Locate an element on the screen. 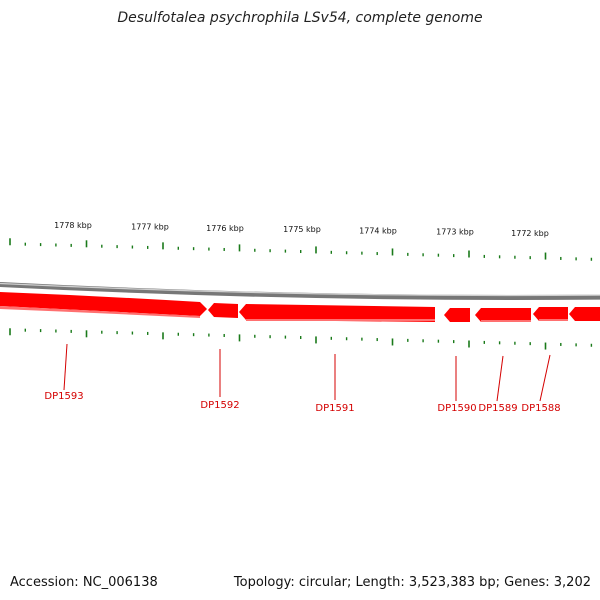 The width and height of the screenshot is (600, 600). outer-scale-ticks is located at coordinates (301, 249).